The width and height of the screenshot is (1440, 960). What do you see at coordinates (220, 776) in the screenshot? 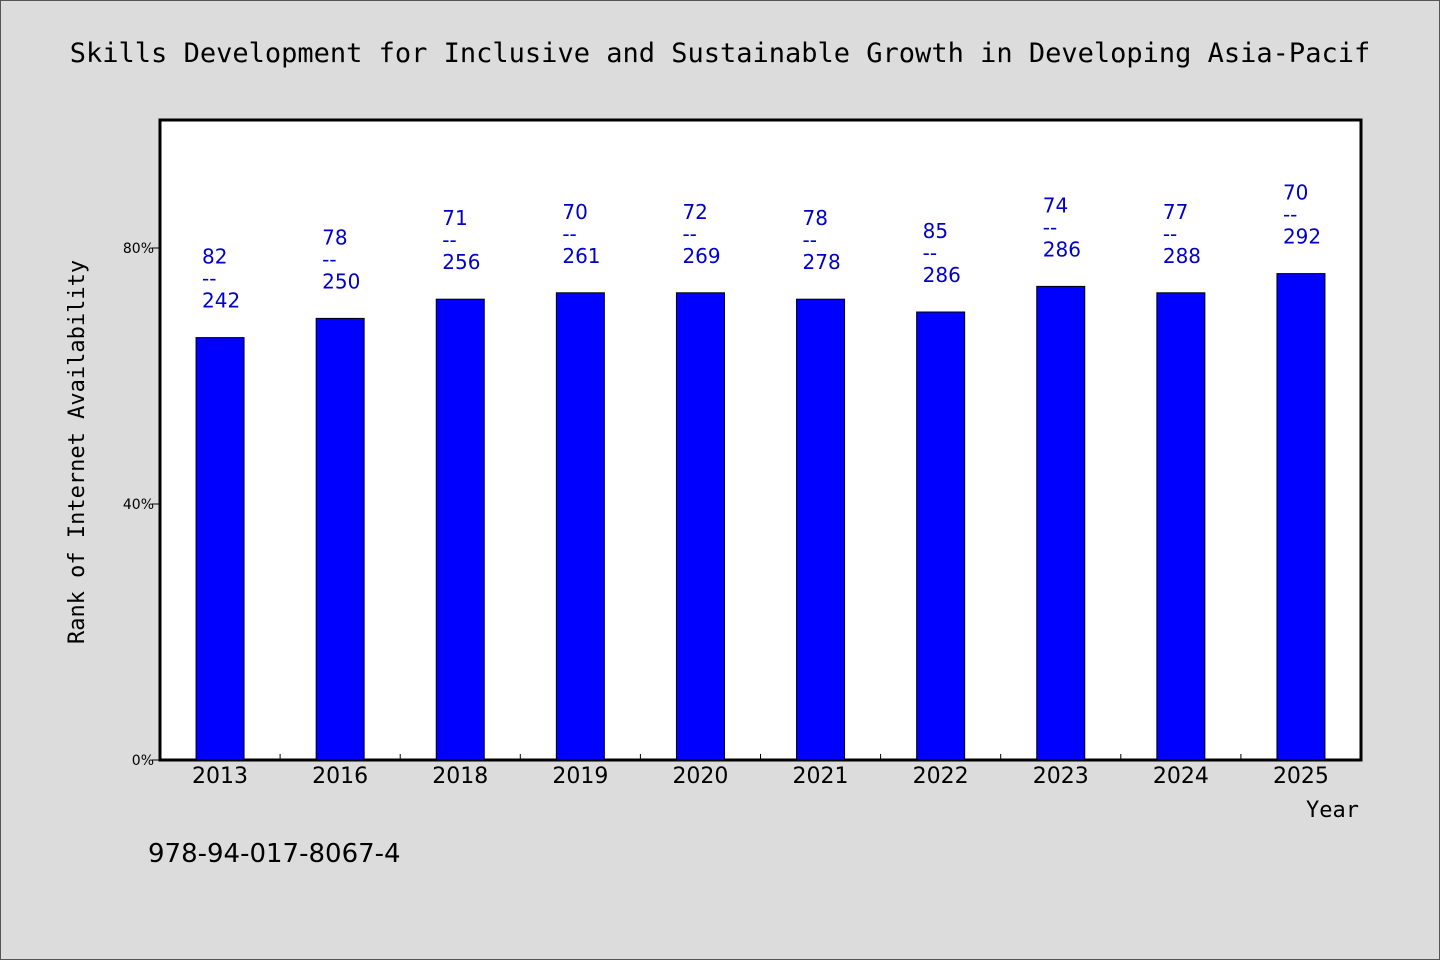
I see `x-tick-label: 2013` at bounding box center [220, 776].